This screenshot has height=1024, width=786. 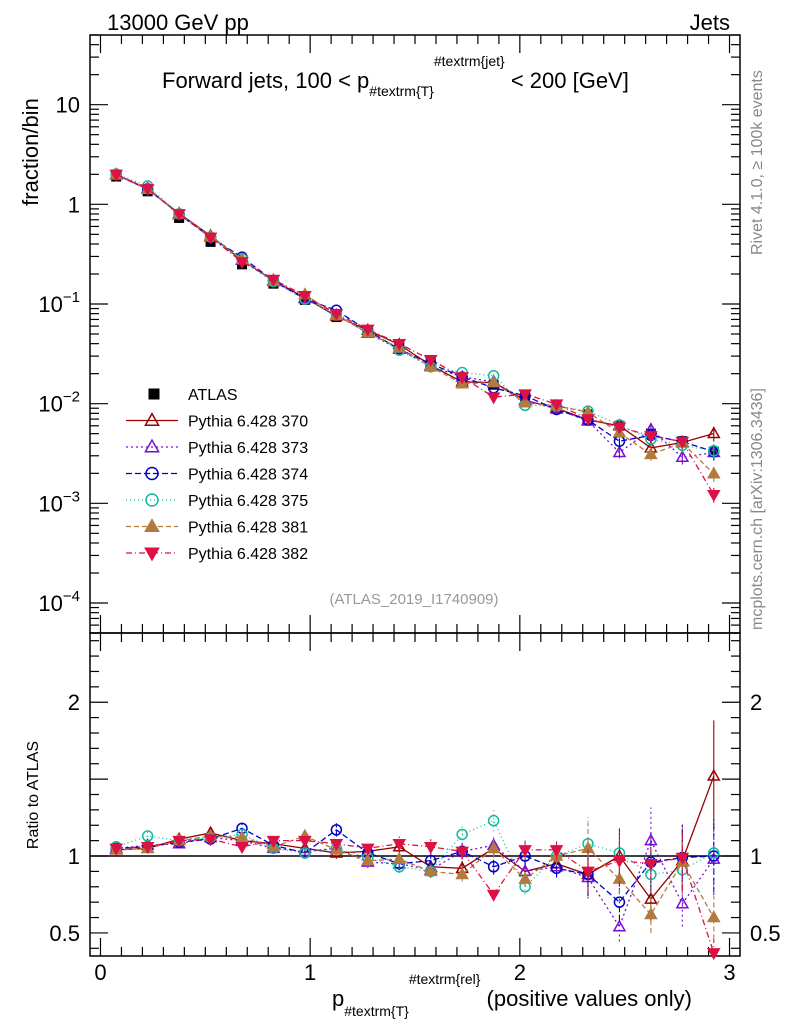 What do you see at coordinates (415, 896) in the screenshot?
I see `mc-ratio-line` at bounding box center [415, 896].